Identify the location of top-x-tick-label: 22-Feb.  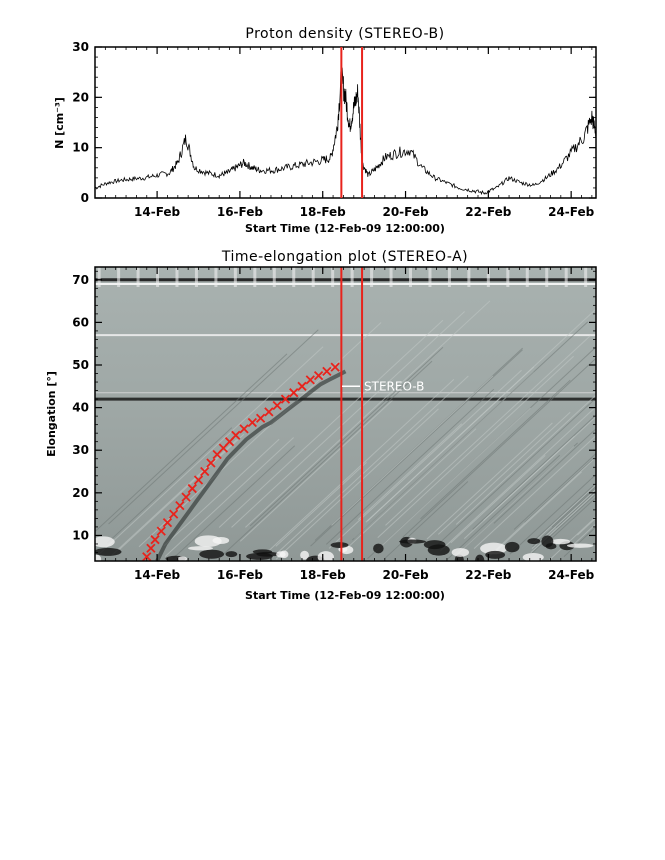
(488, 212).